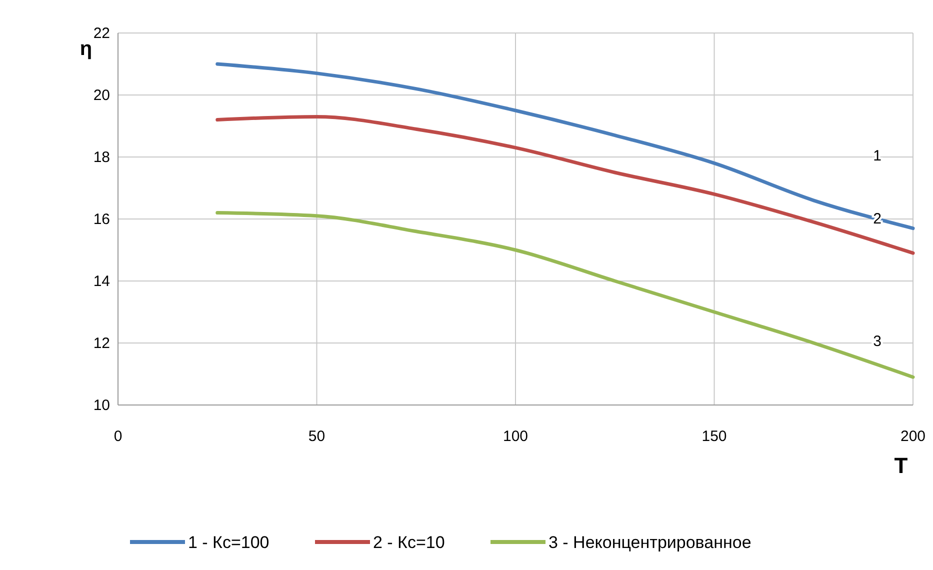 The height and width of the screenshot is (570, 933). I want to click on y-tick-label: 20, so click(101, 95).